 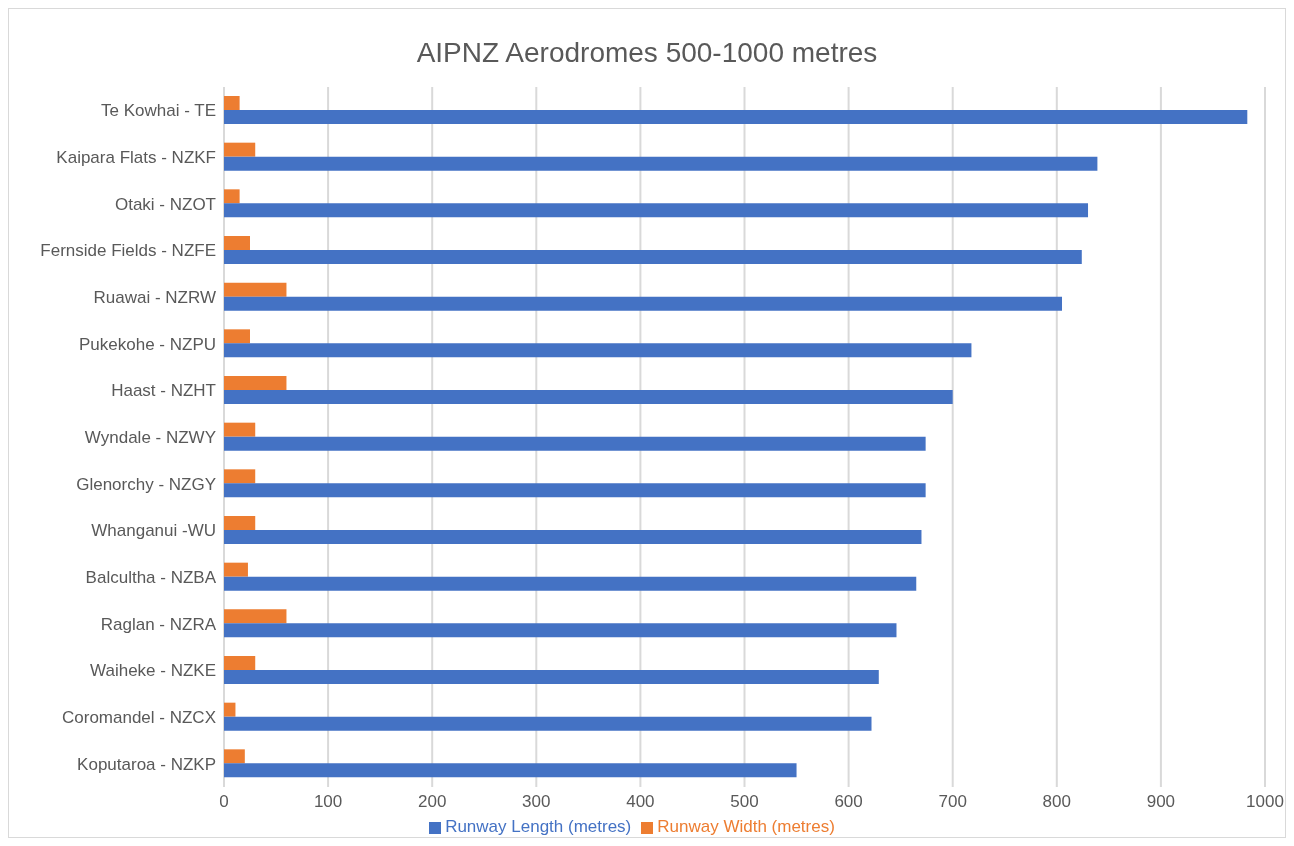 I want to click on y-tick-label: Whanganui -WU, so click(x=153, y=531).